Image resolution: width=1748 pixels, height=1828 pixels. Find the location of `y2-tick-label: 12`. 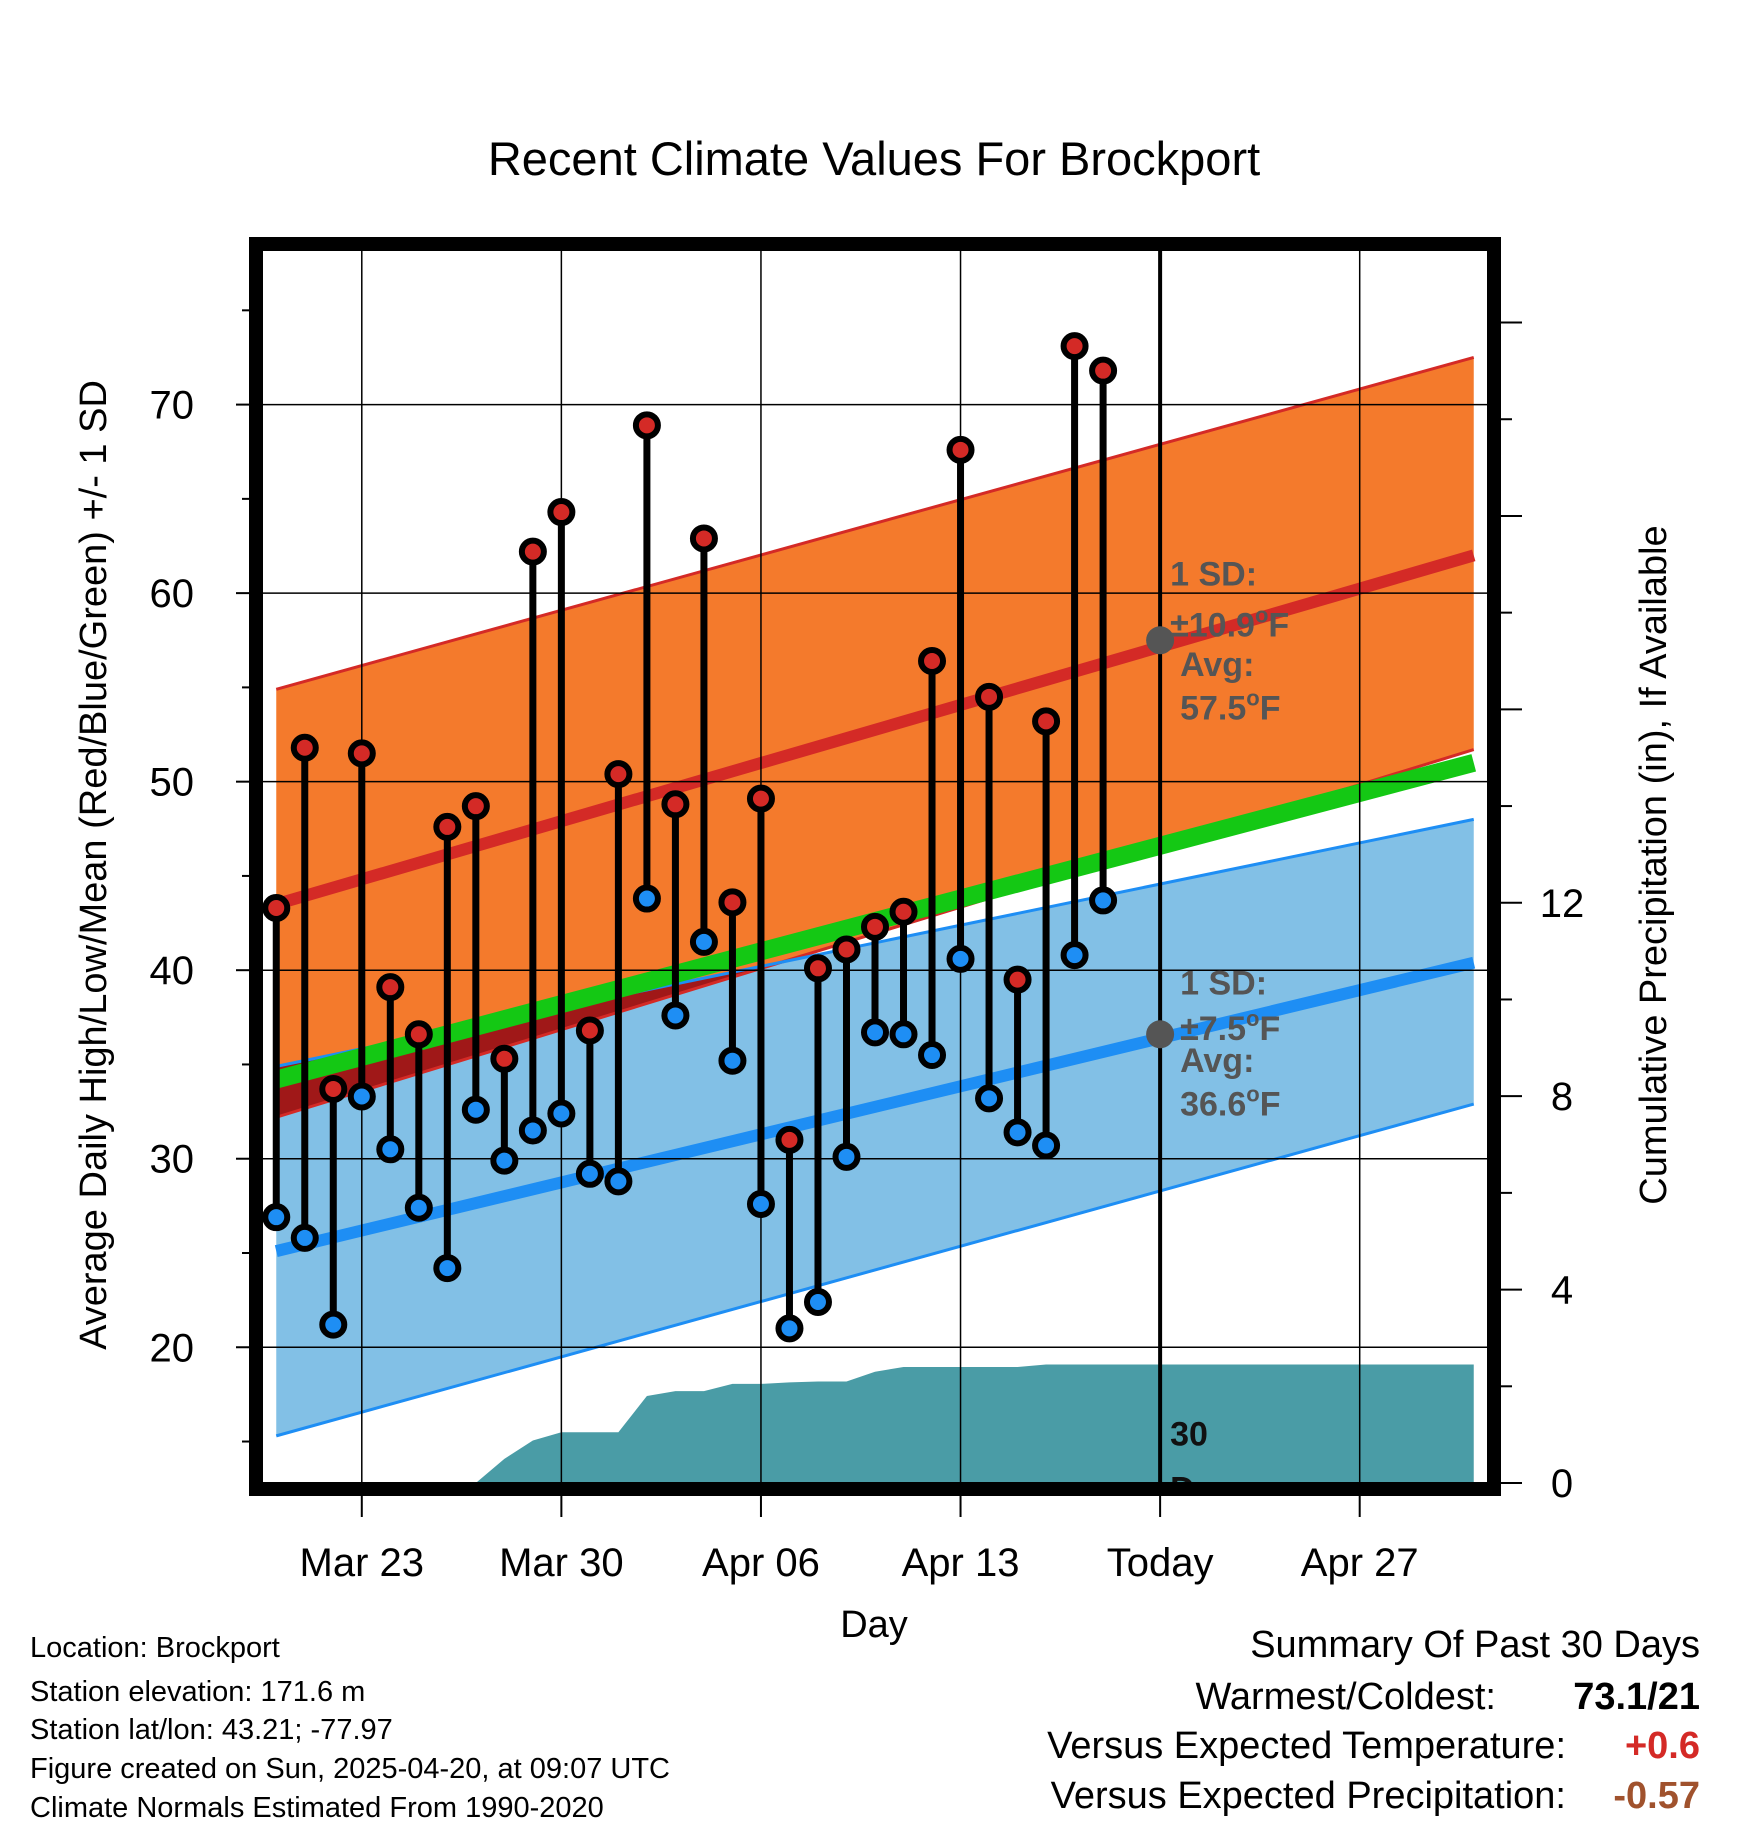

y2-tick-label: 12 is located at coordinates (1562, 904).